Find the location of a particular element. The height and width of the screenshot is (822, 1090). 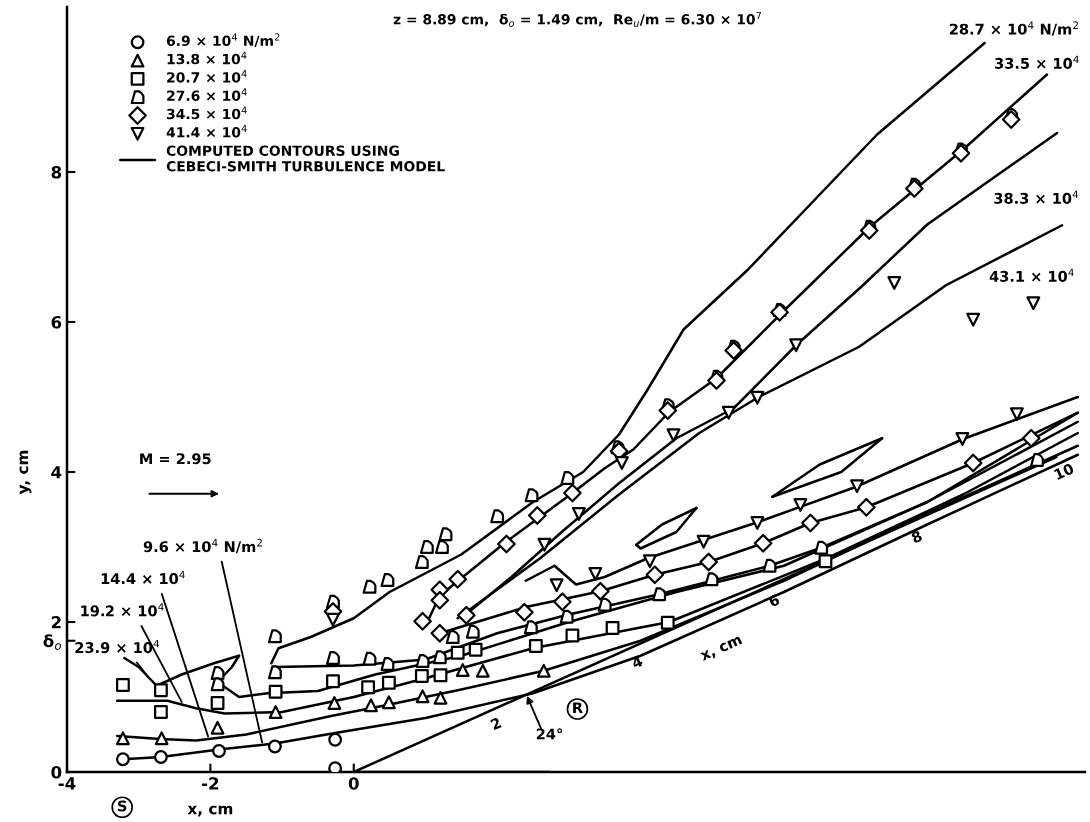

y-tick-label: 6 is located at coordinates (56, 322).